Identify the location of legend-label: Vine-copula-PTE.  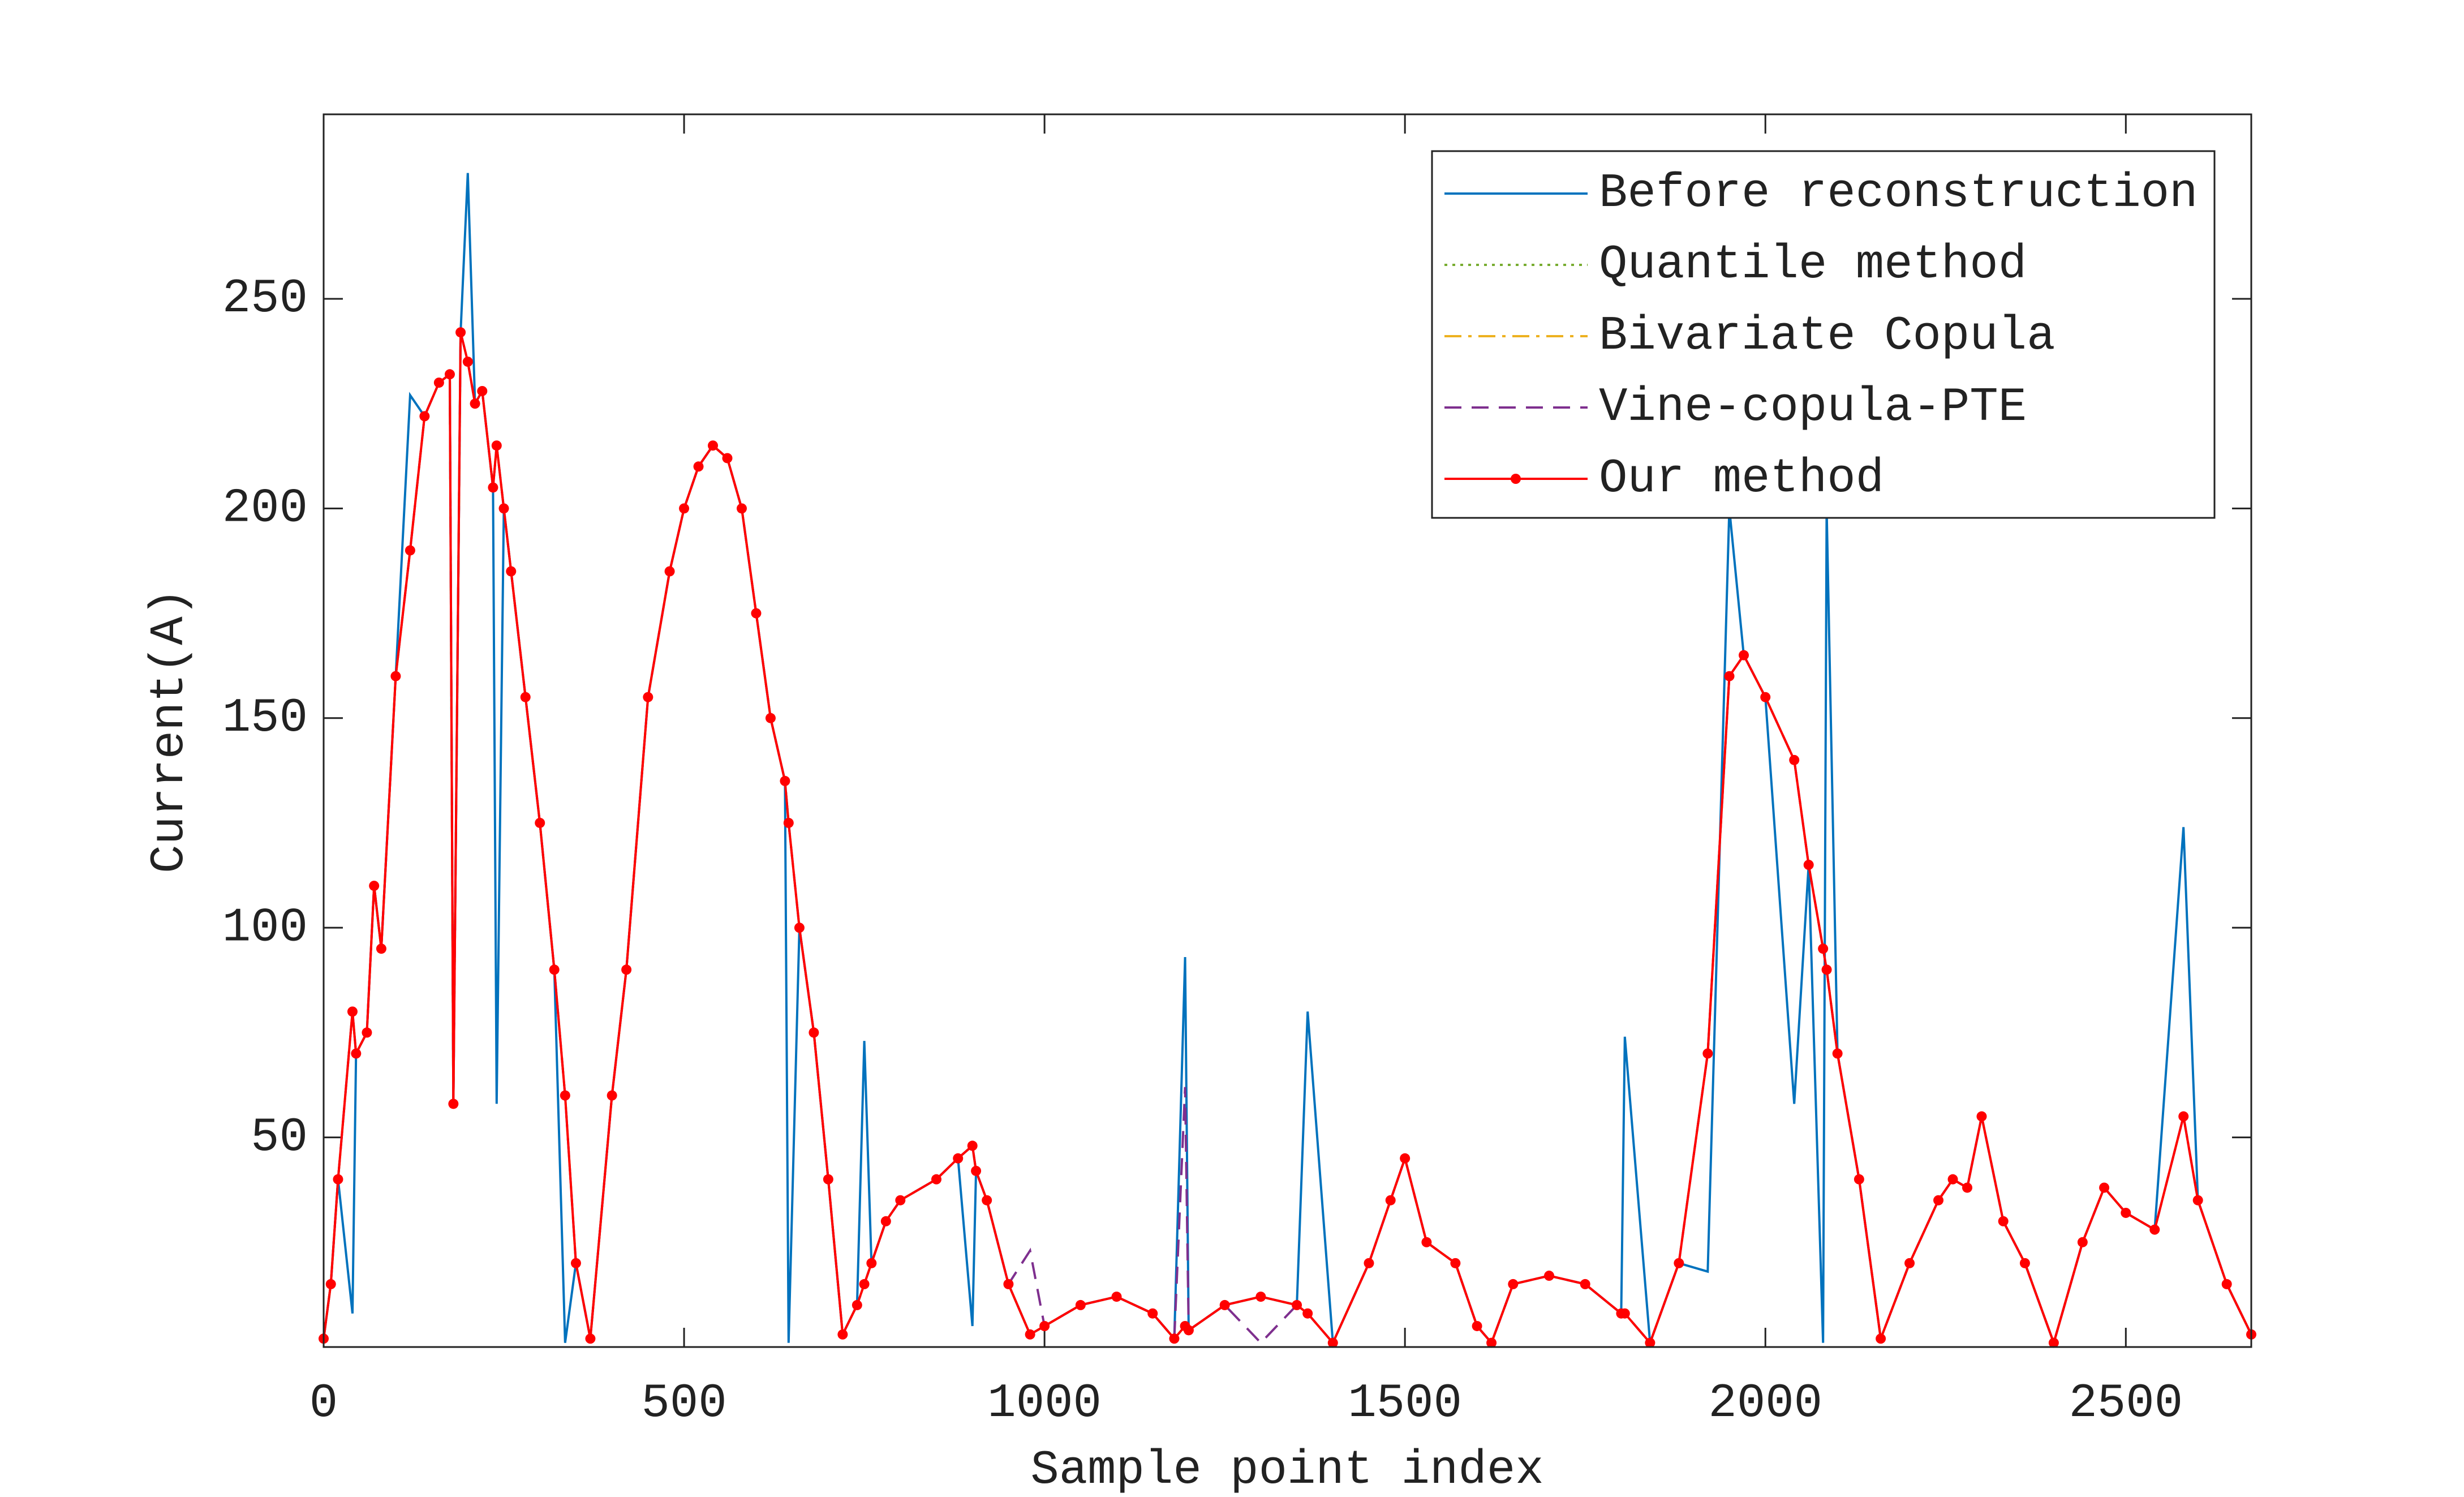
(1813, 408).